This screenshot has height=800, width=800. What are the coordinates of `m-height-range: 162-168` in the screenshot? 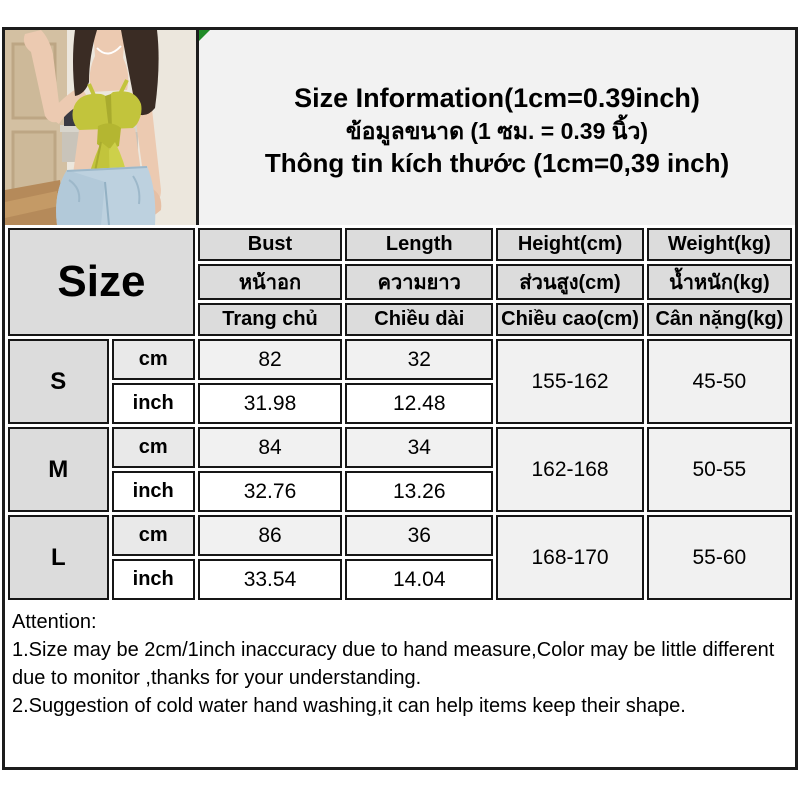 It's located at (570, 469).